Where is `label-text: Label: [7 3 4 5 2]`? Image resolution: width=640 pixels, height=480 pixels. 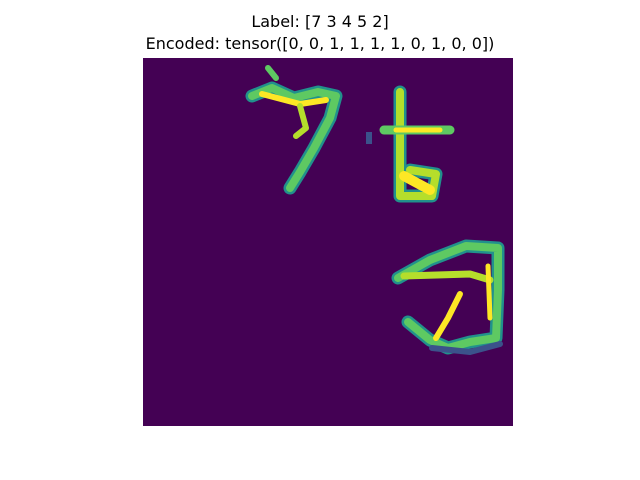
label-text: Label: [7 3 4 5 2] is located at coordinates (320, 21).